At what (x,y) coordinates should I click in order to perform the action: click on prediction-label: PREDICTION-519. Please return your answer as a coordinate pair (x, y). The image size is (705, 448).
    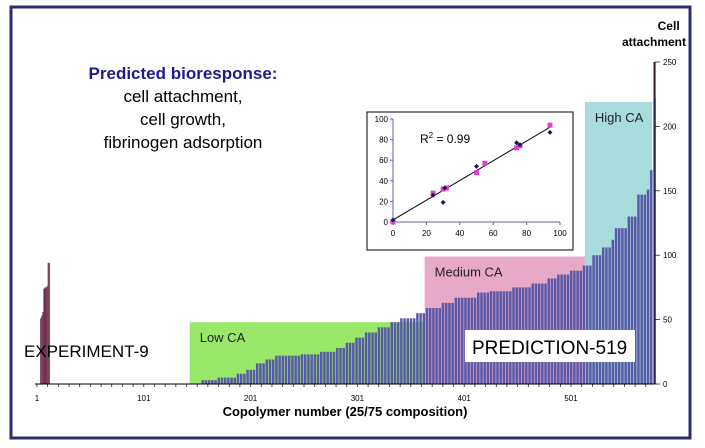
    Looking at the image, I should click on (549, 348).